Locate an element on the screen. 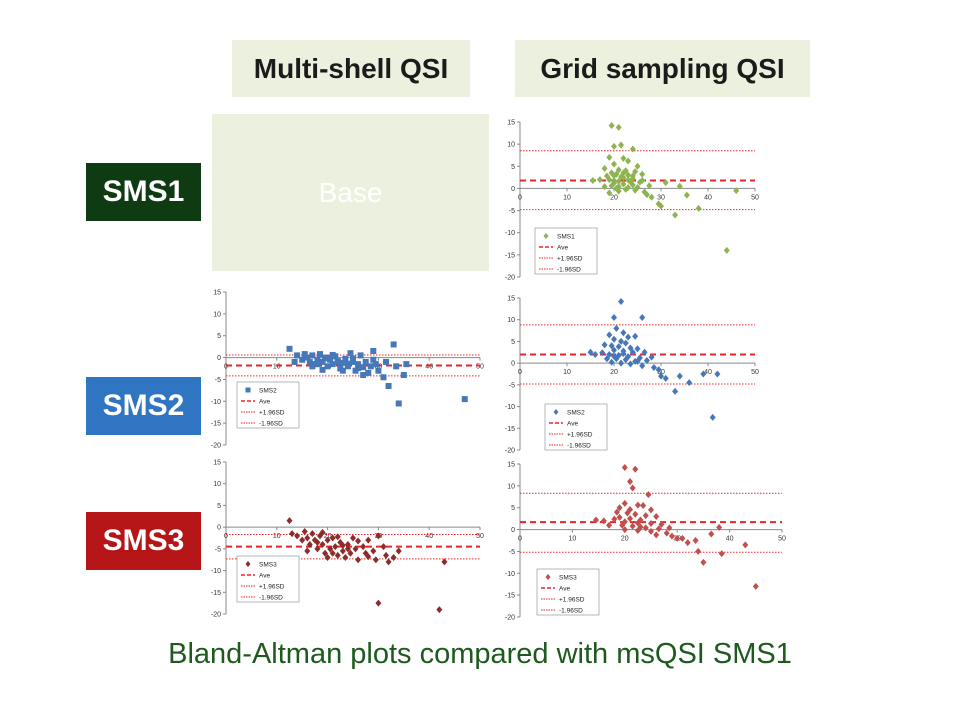 This screenshot has height=720, width=960. y-tick-label: 15 is located at coordinates (511, 465).